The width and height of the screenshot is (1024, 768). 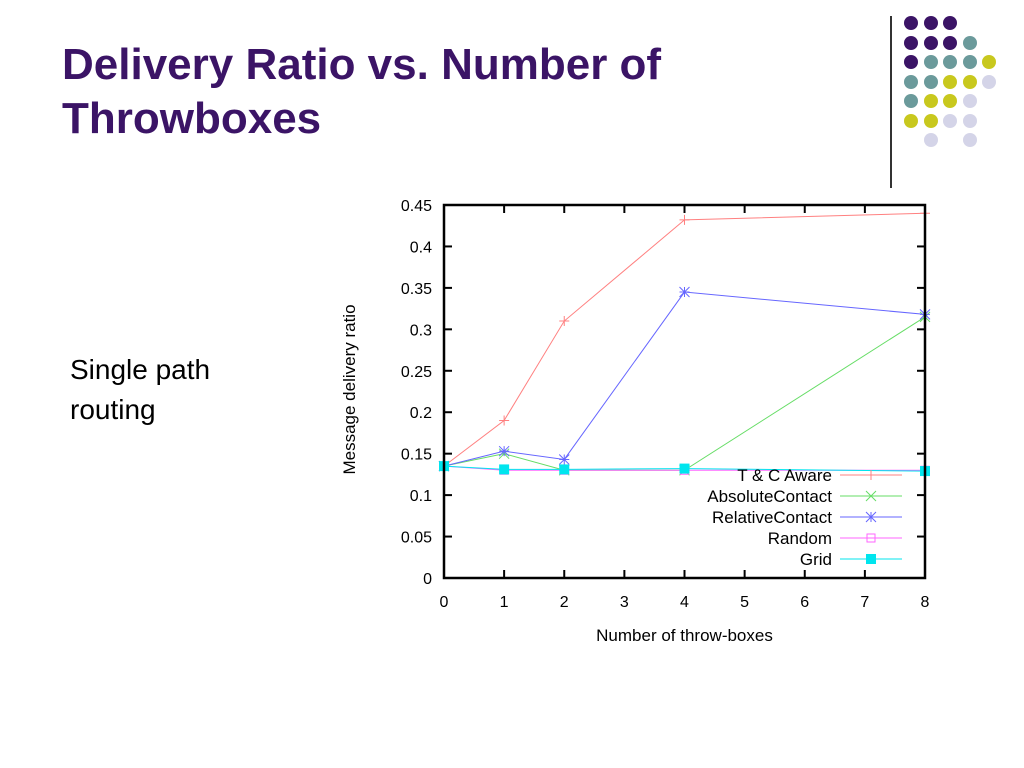 I want to click on legend-label: RelativeContact, so click(x=772, y=517).